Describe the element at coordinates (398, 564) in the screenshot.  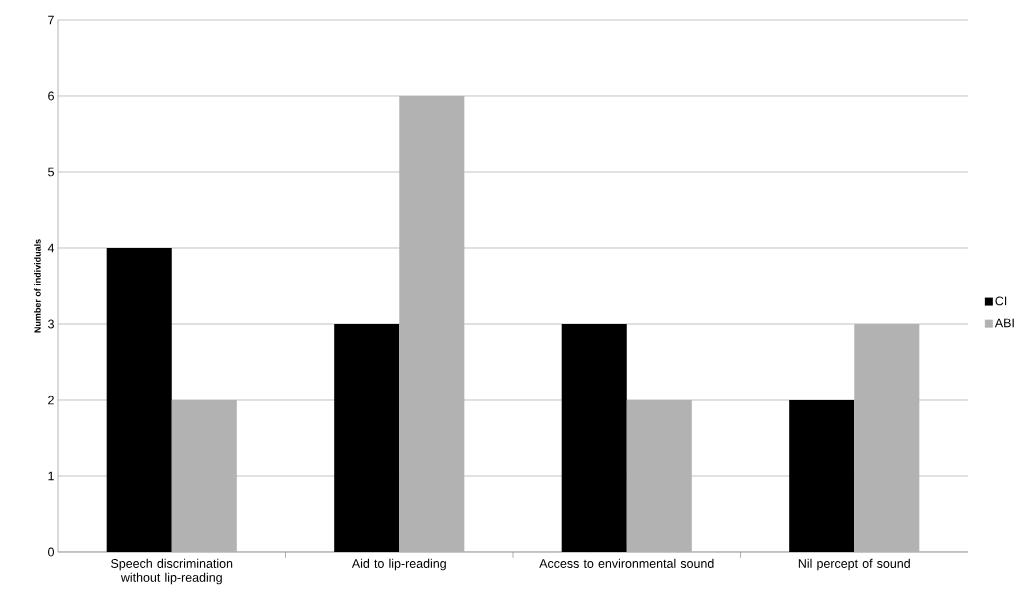
I see `x-tick-label: Aid to lip-reading` at that location.